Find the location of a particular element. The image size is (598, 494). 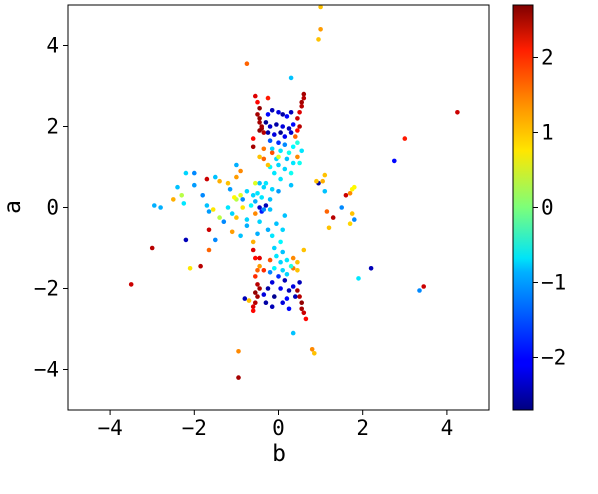

y-tick-label: 4 is located at coordinates (52, 46).